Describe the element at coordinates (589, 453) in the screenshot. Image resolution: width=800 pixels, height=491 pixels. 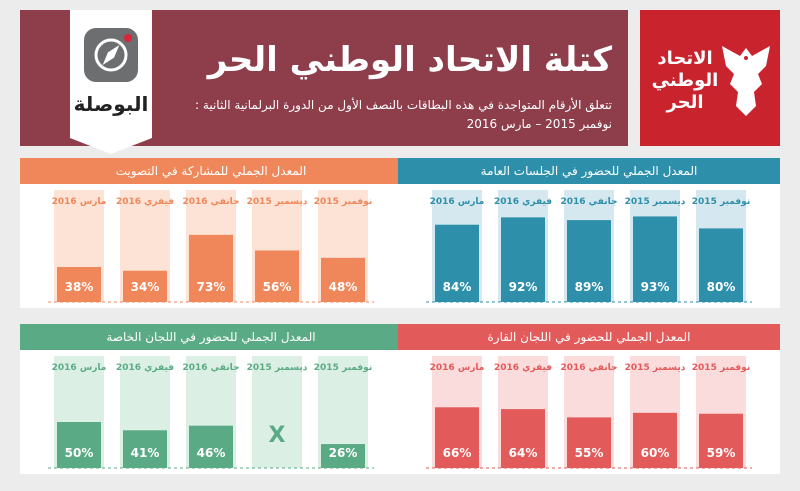
I see `bar-value-label: 55%` at that location.